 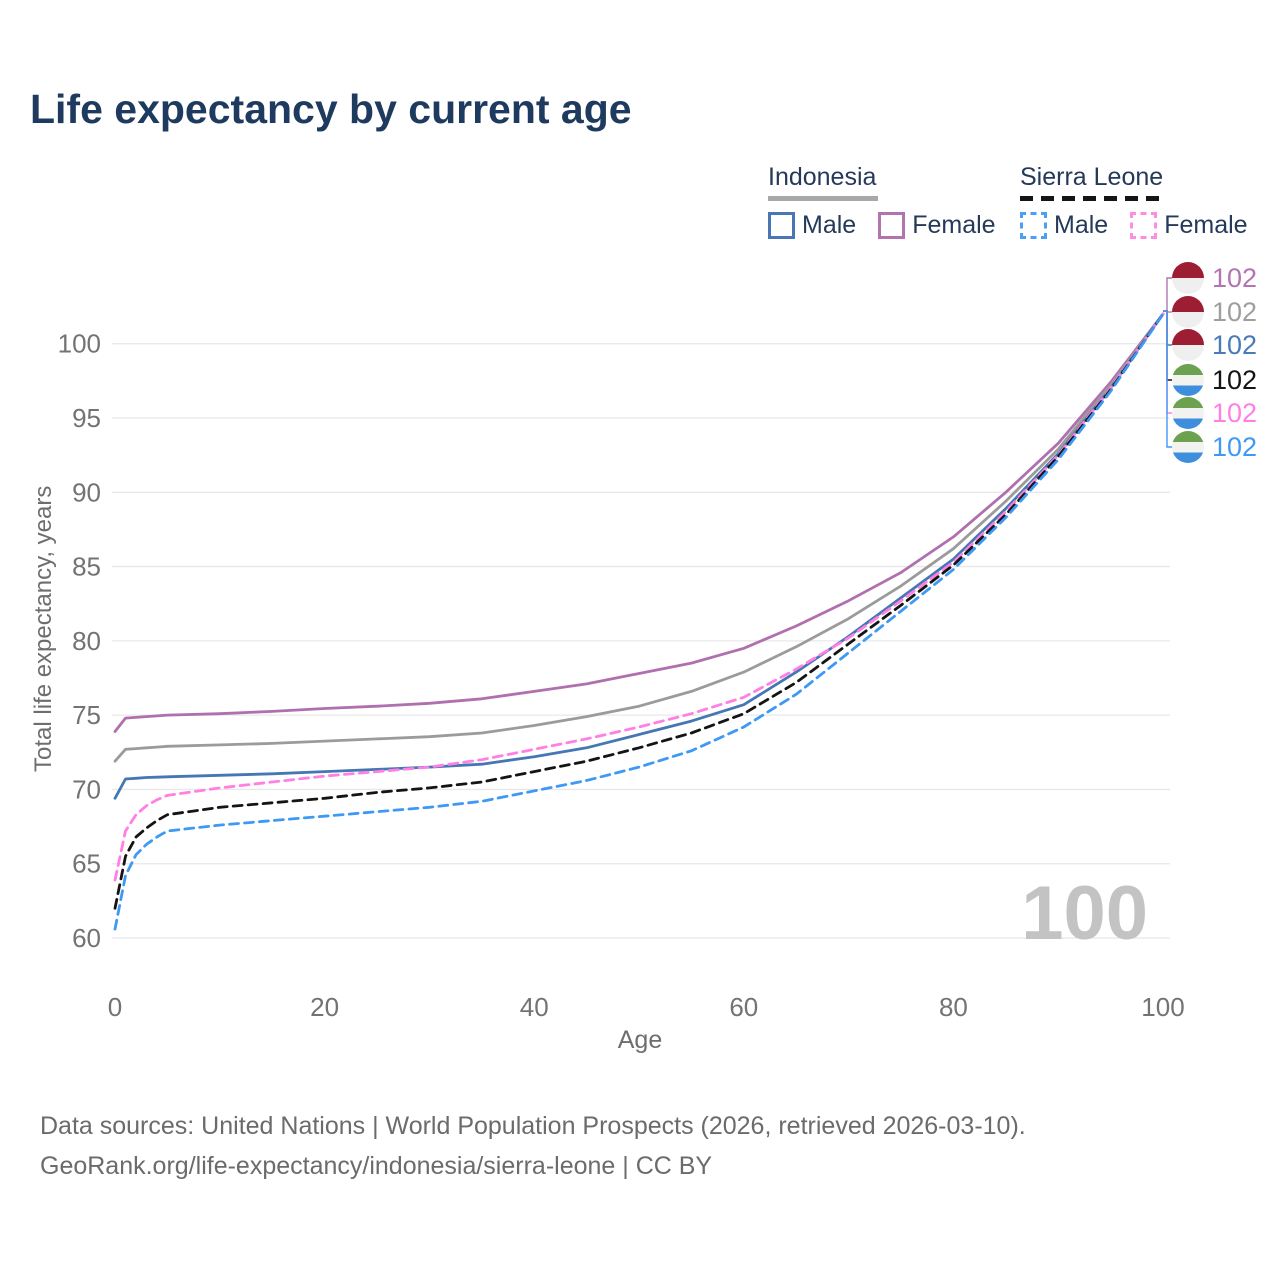 What do you see at coordinates (1091, 198) in the screenshot?
I see `sierra-leone-line-style-swatch` at bounding box center [1091, 198].